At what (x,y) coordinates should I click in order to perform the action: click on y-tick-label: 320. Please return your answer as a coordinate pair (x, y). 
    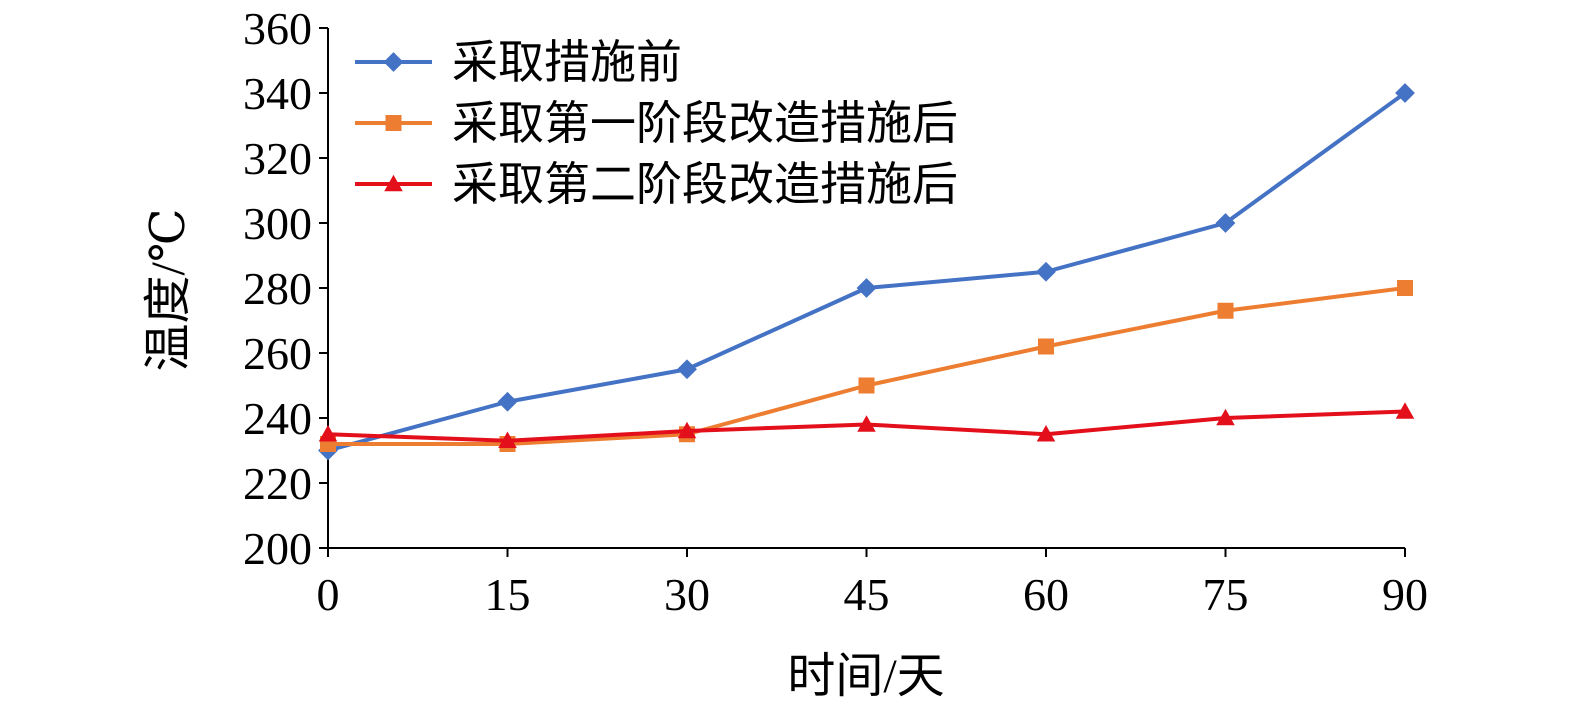
    Looking at the image, I should click on (277, 158).